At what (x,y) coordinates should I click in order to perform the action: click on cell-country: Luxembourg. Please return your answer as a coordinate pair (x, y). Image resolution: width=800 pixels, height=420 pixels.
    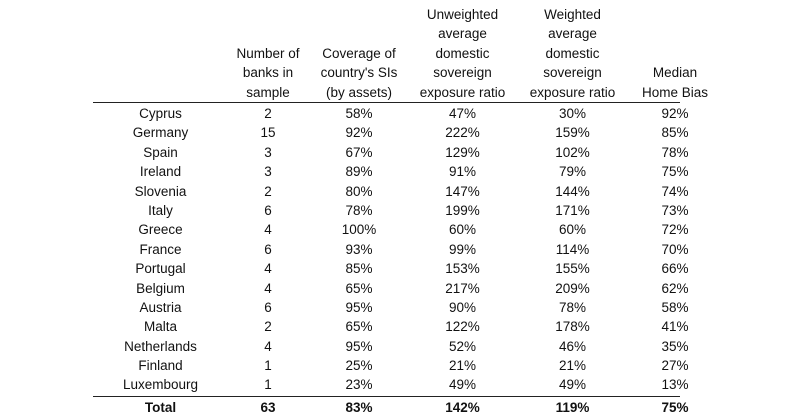
    Looking at the image, I should click on (160, 385).